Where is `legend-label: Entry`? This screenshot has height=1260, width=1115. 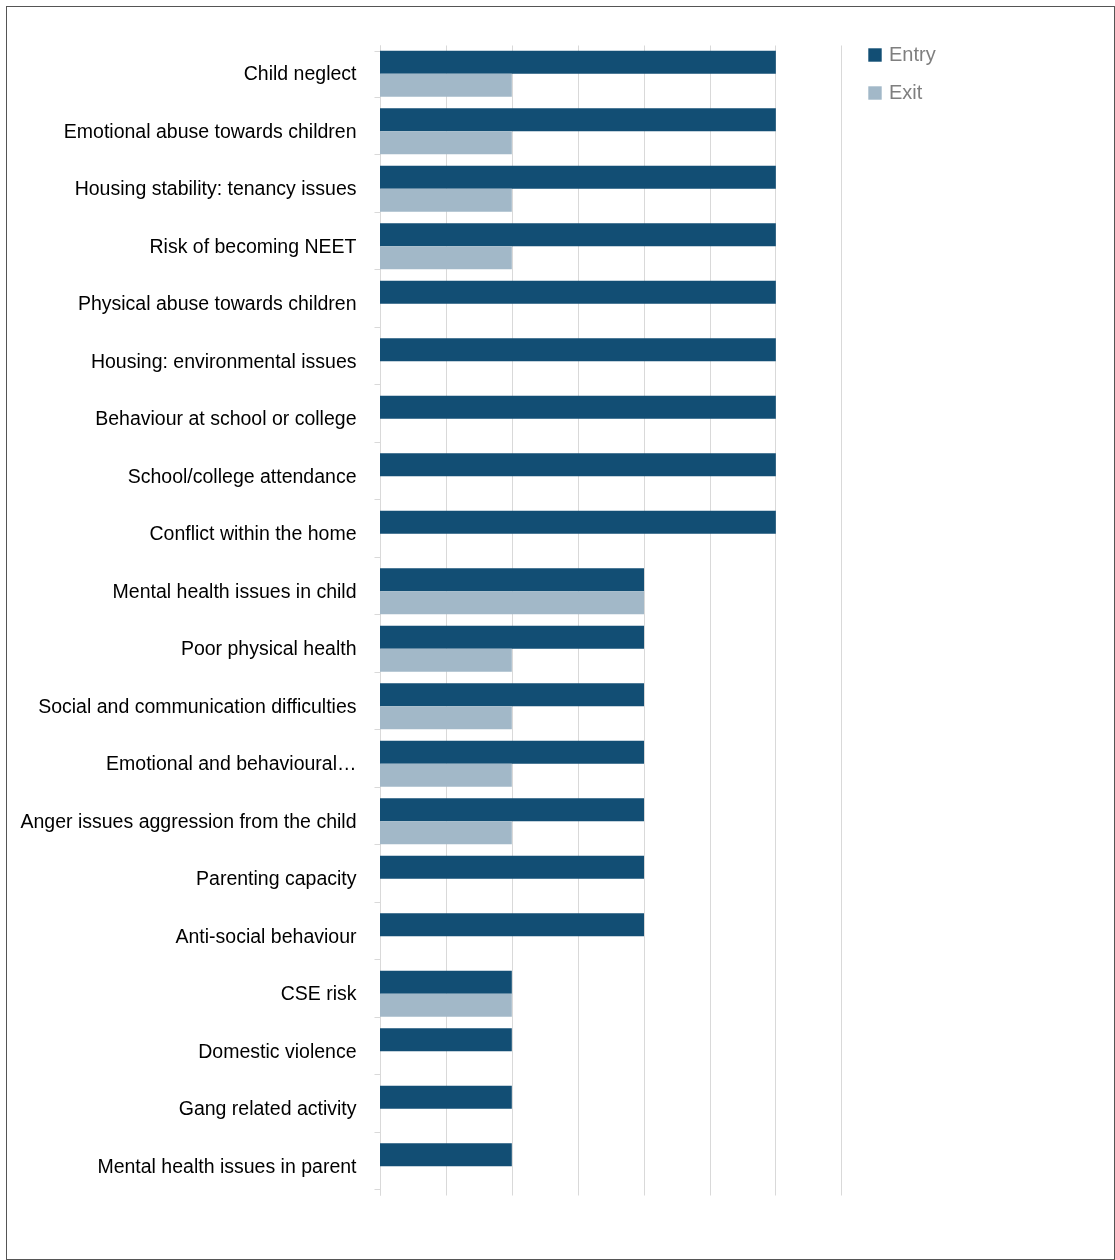 legend-label: Entry is located at coordinates (912, 54).